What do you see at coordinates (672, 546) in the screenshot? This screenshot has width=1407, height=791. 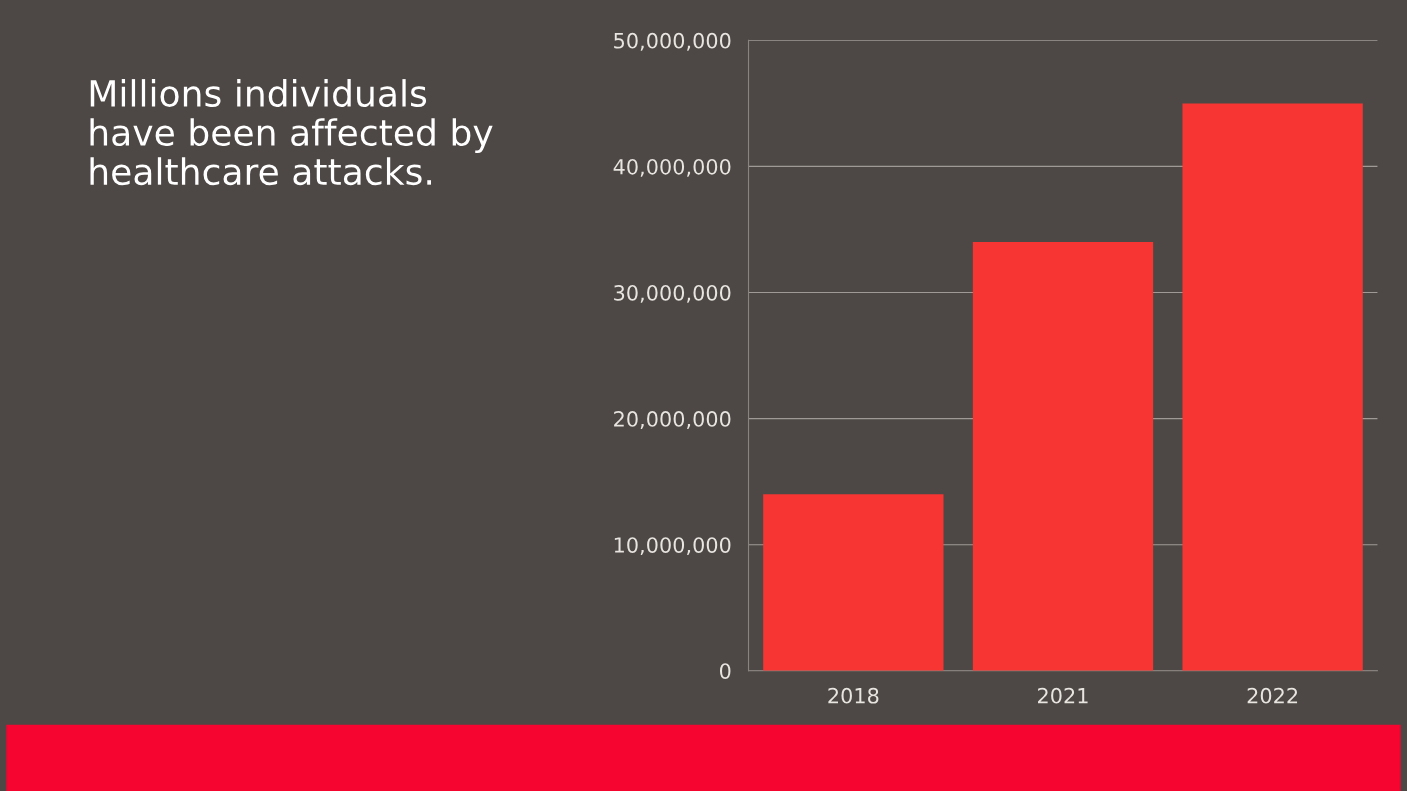 I see `y-tick-label: 10,000,000` at bounding box center [672, 546].